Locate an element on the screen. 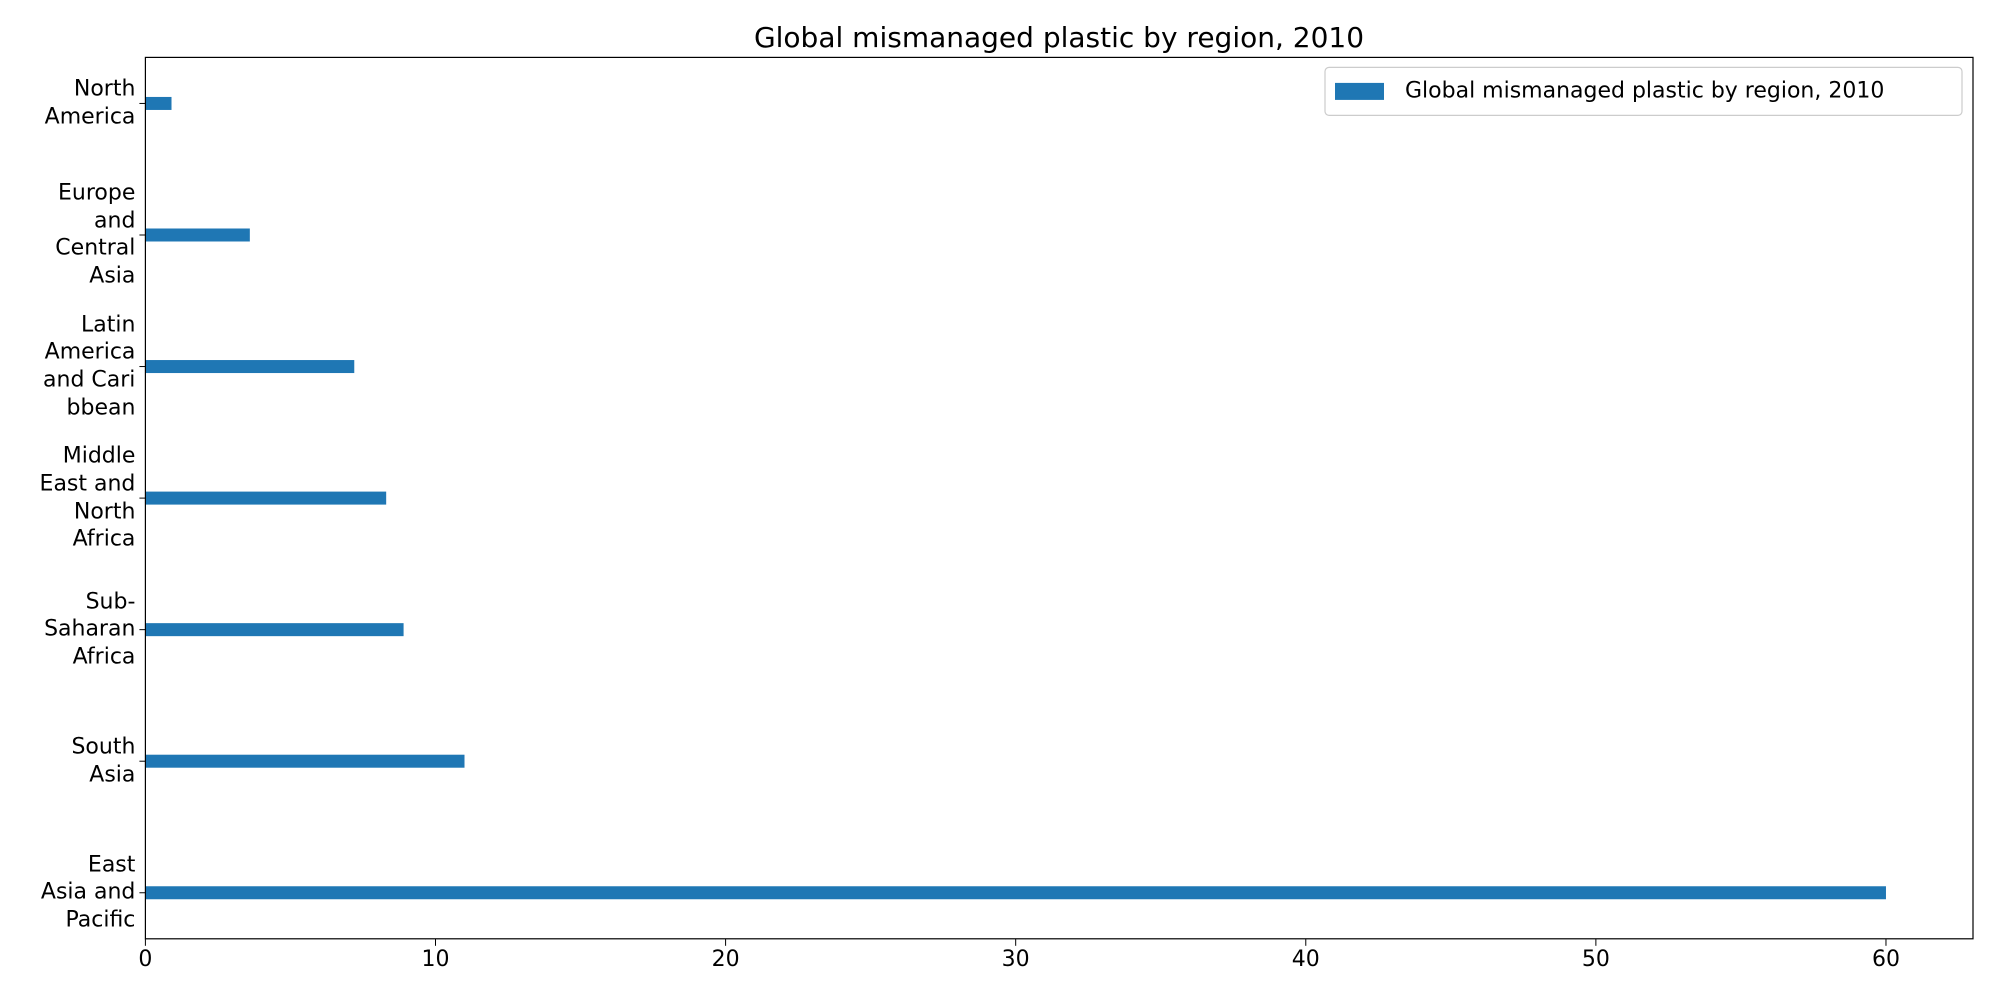 The width and height of the screenshot is (2000, 1000). x-tick-label: 30 is located at coordinates (1016, 959).